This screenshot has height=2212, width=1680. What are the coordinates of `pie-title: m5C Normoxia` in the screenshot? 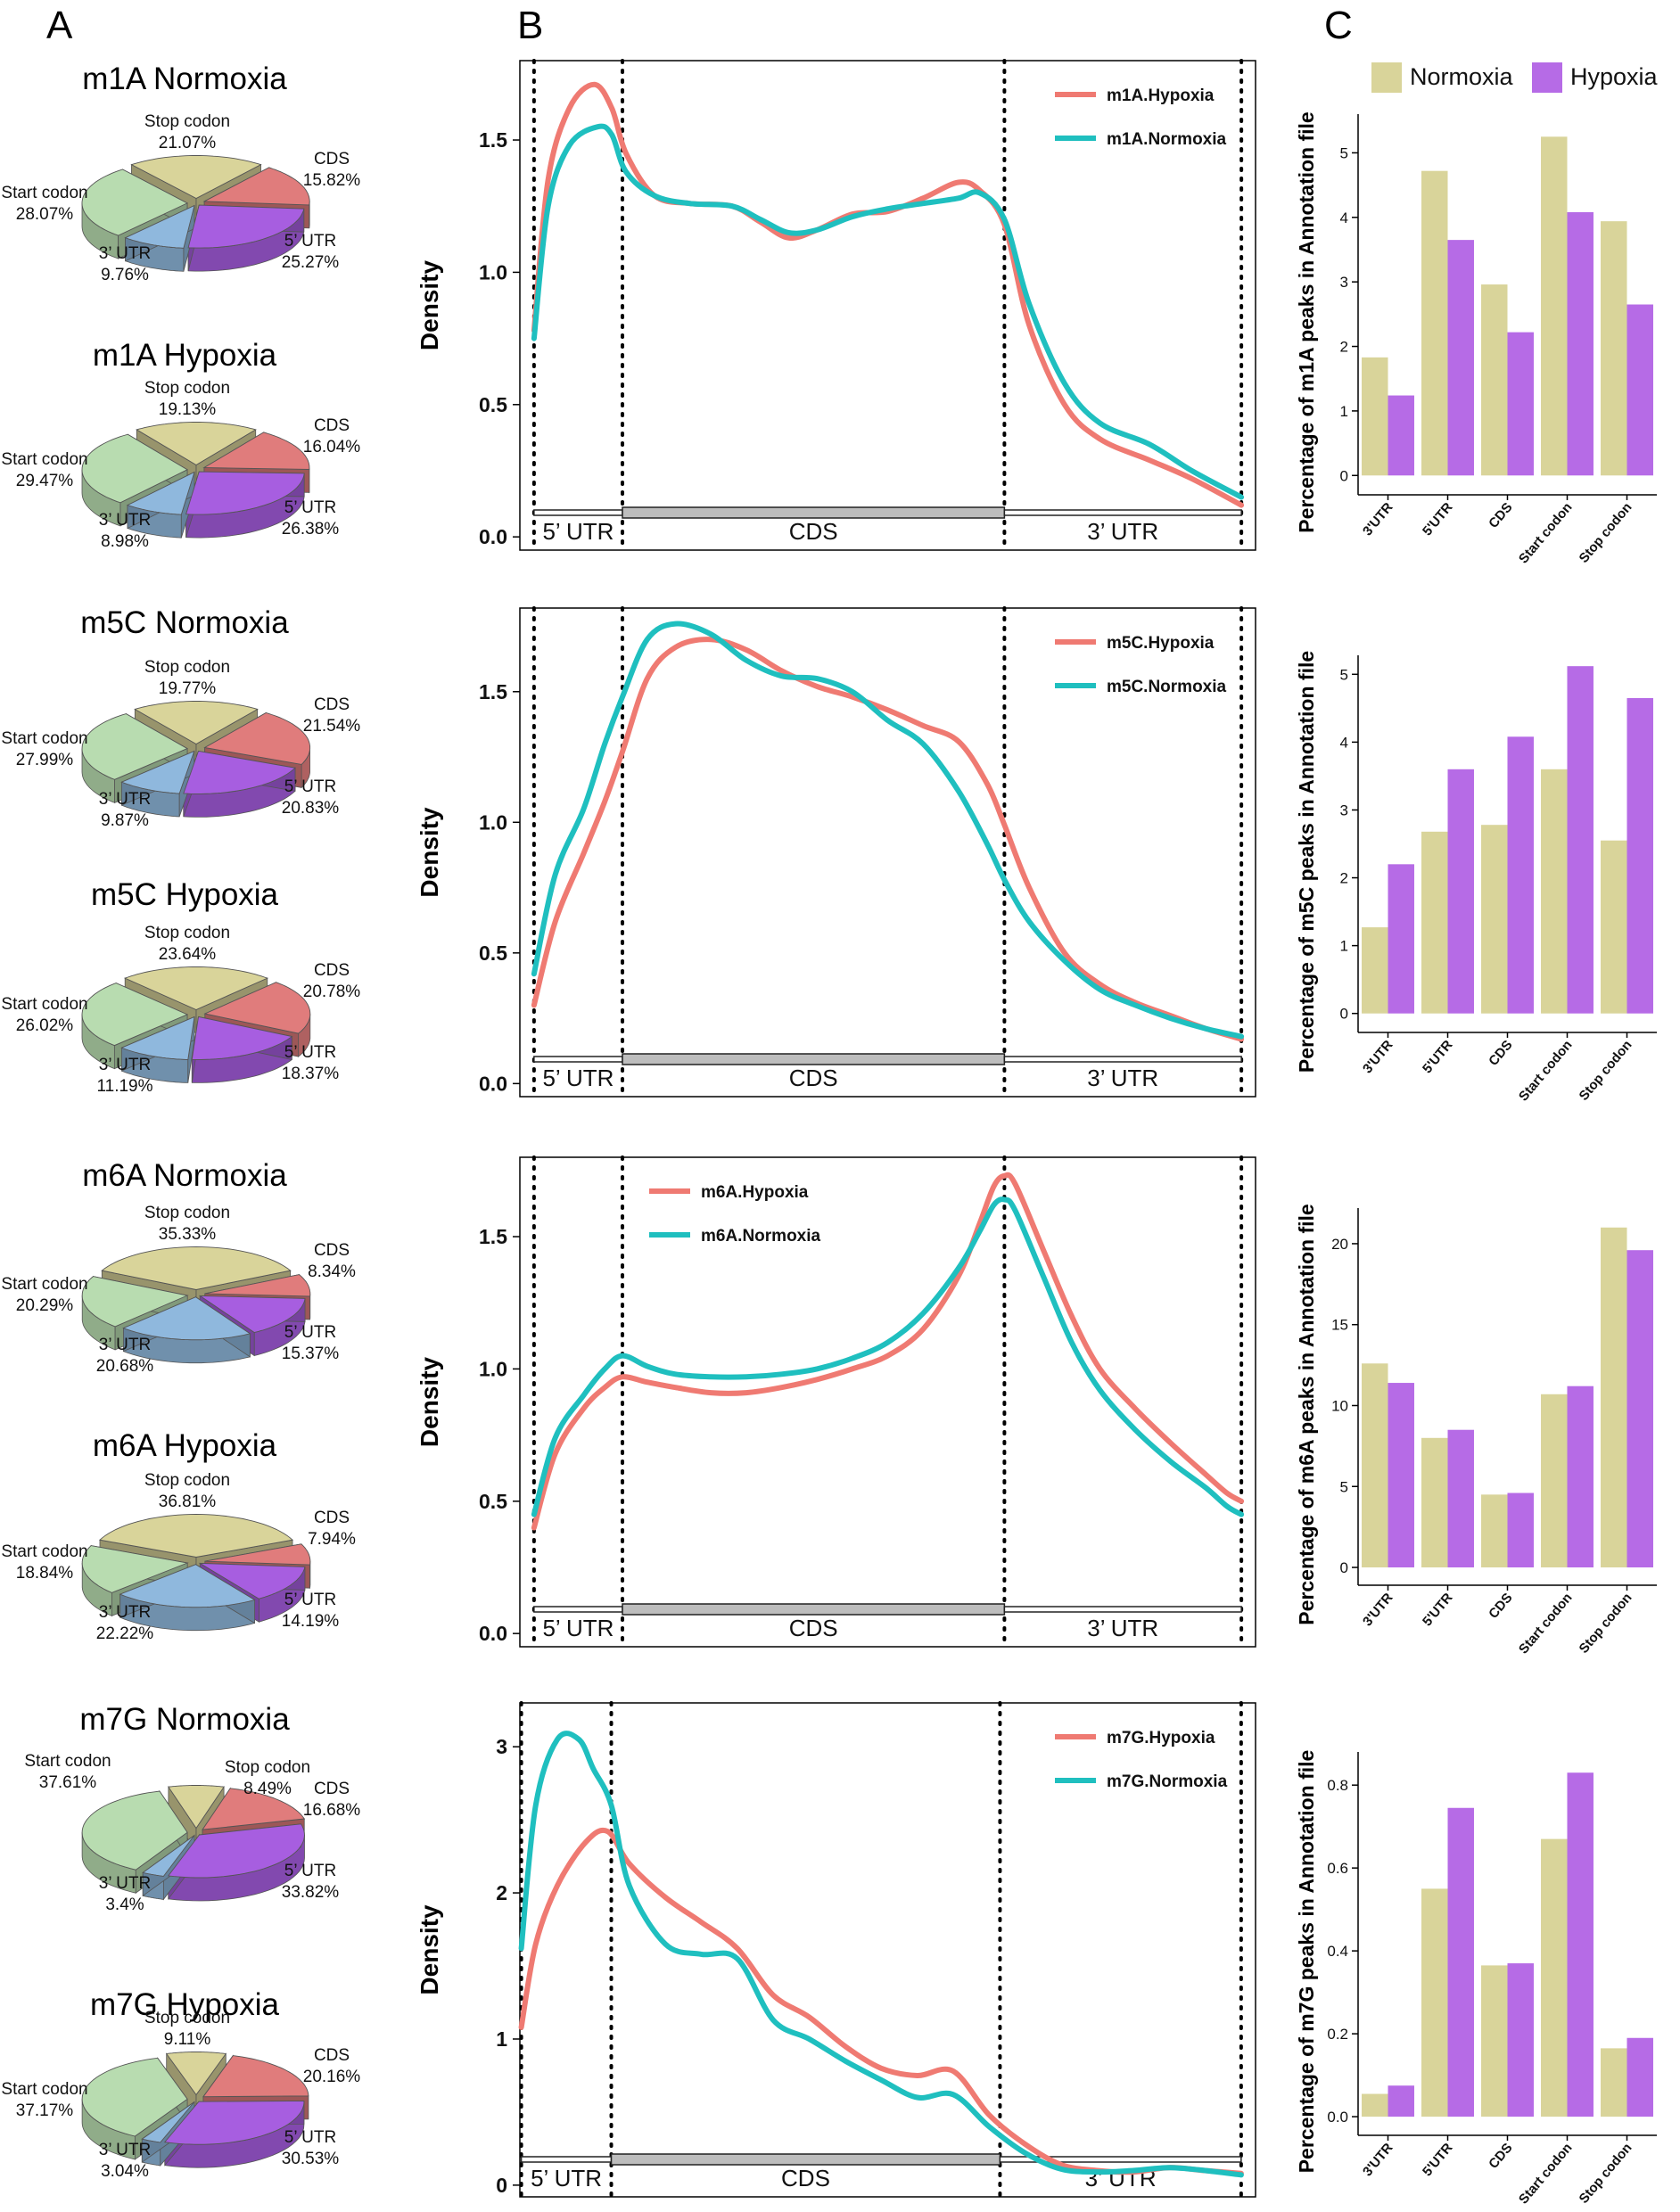 It's located at (185, 622).